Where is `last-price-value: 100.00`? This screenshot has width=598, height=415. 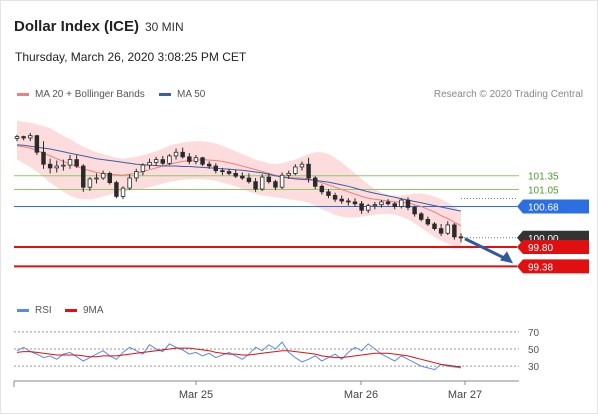
last-price-value: 100.00 is located at coordinates (543, 239).